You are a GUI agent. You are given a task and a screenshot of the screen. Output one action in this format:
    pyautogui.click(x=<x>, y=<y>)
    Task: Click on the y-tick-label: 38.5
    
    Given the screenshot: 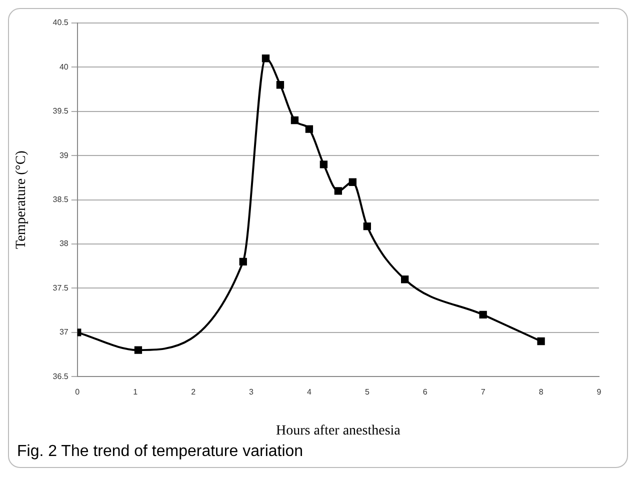 What is the action you would take?
    pyautogui.click(x=60, y=199)
    